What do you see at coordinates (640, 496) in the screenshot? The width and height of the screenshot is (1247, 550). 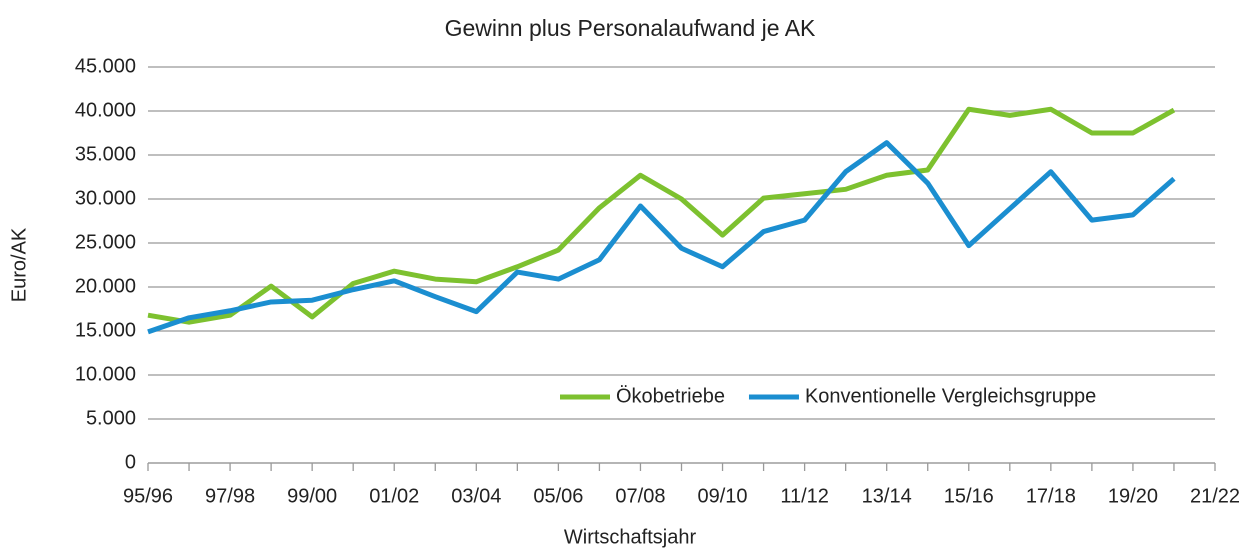 I see `x-tick-label: 07/08` at bounding box center [640, 496].